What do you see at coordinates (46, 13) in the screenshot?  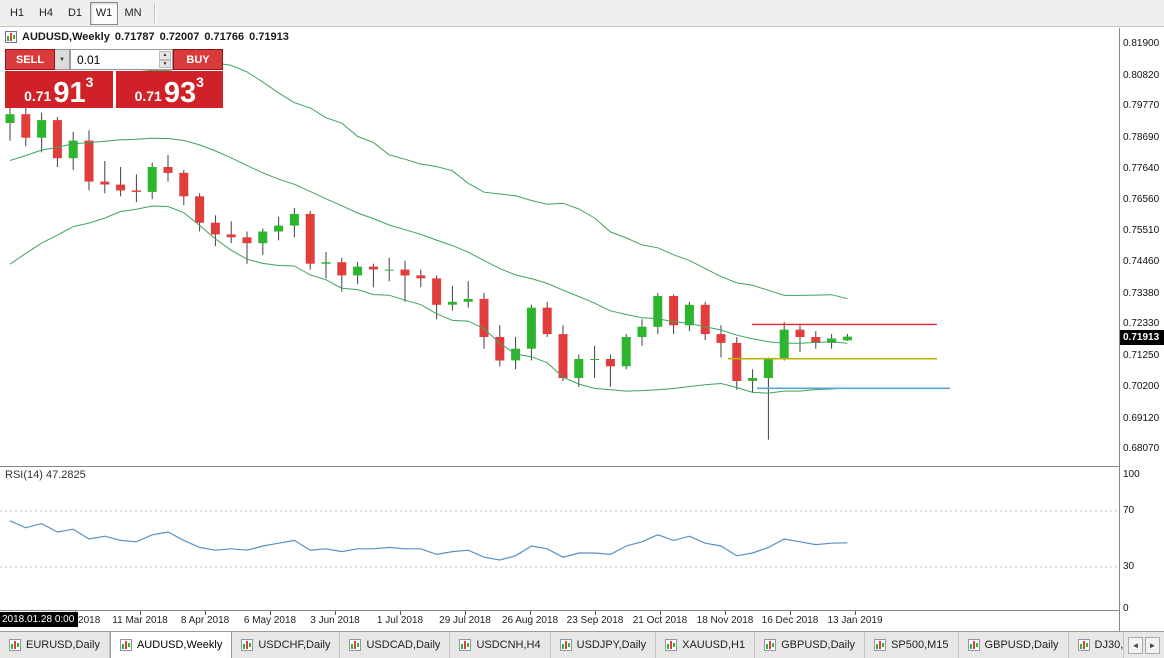 I see `timeframe-button-h4: H4` at bounding box center [46, 13].